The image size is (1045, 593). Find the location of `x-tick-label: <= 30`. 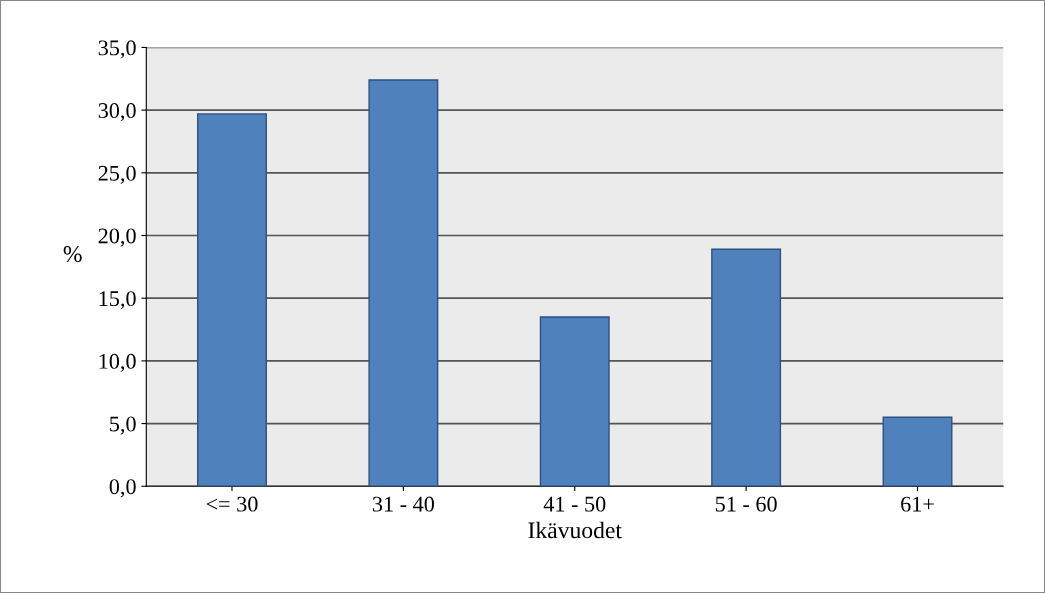

x-tick-label: <= 30 is located at coordinates (232, 504).